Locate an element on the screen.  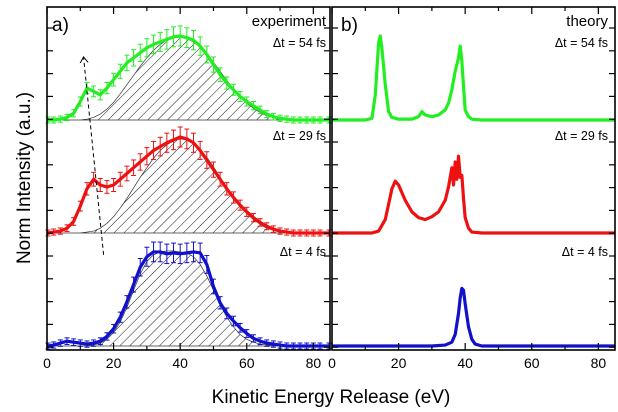
y-axis-label: Norm Intensity (a.u.) is located at coordinates (24, 178).